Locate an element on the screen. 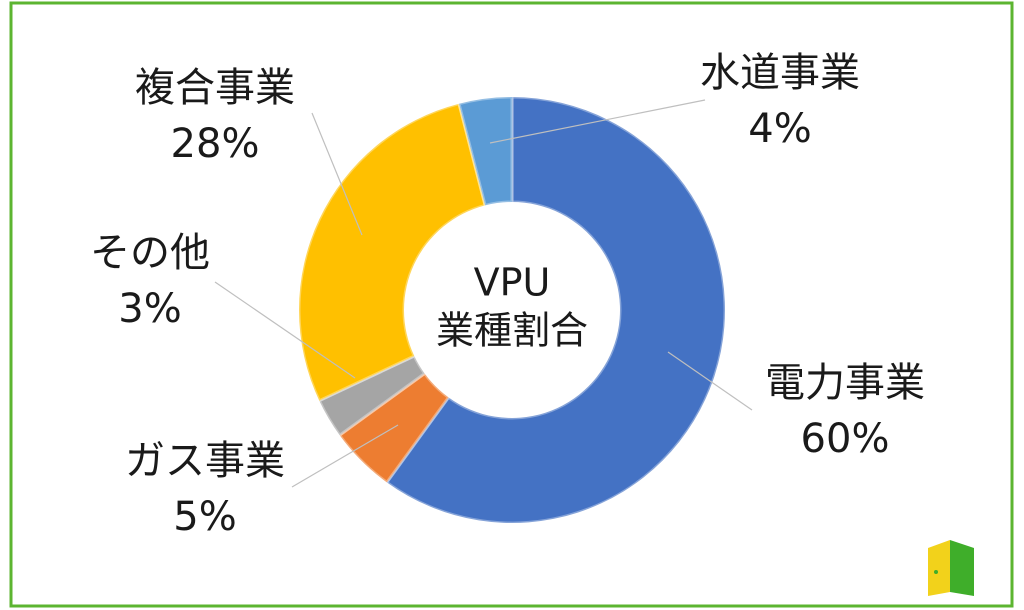 The height and width of the screenshot is (610, 1024). category-label: 複合事業 is located at coordinates (215, 88).